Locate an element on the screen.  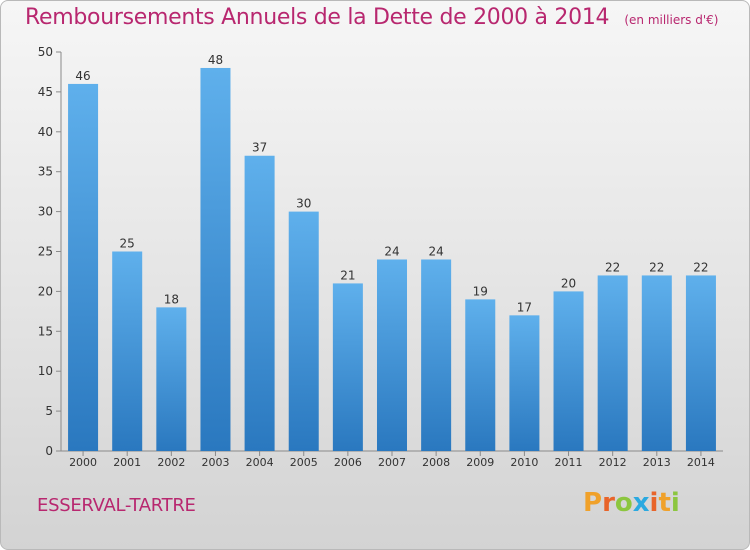
x-tick-label: 2008 is located at coordinates (436, 462).